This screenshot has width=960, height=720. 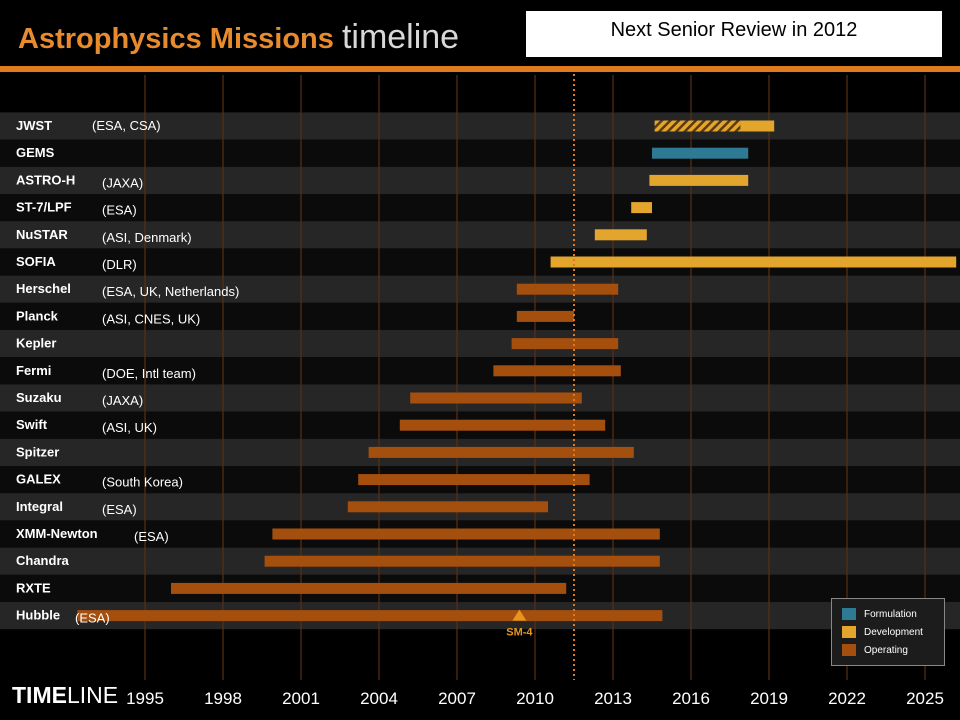 I want to click on mission-bar-astro-h, so click(x=699, y=180).